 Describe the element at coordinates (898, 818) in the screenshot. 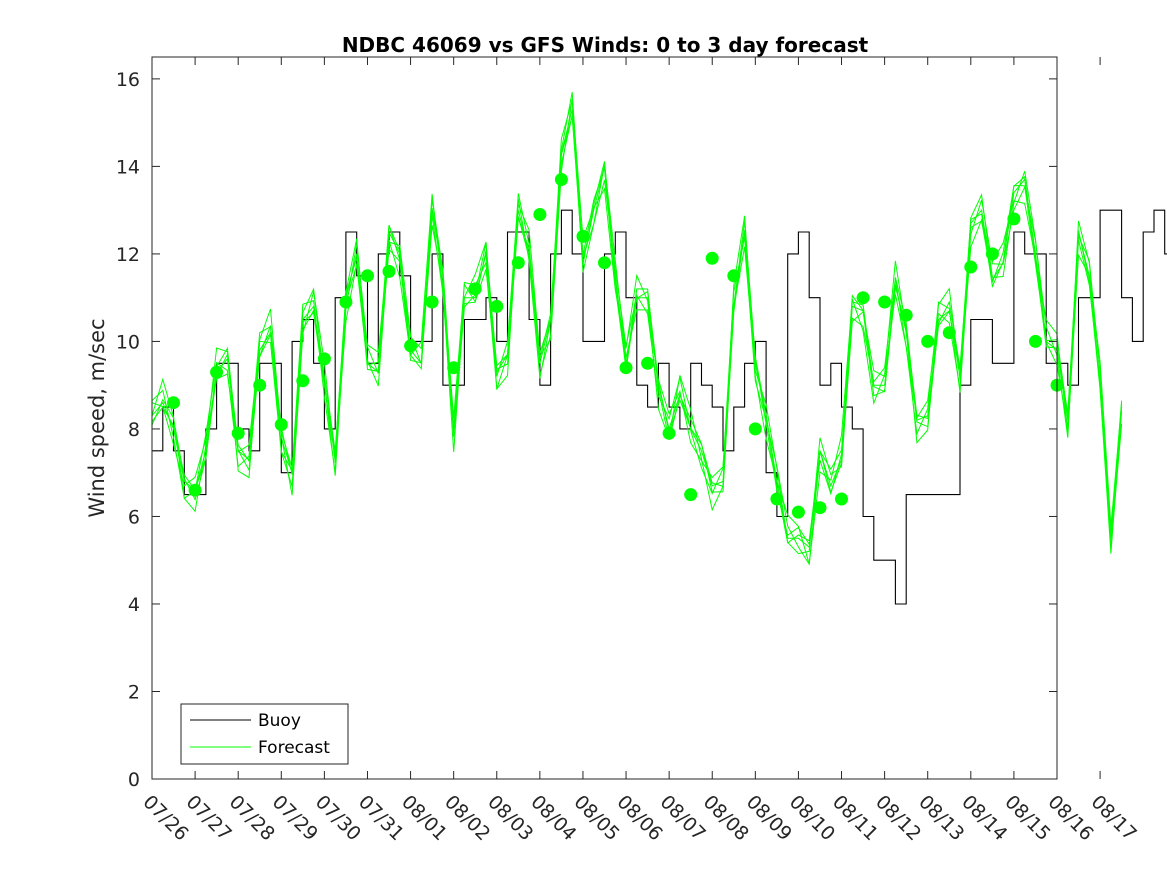

I see `x-tick-label: 08/12` at that location.